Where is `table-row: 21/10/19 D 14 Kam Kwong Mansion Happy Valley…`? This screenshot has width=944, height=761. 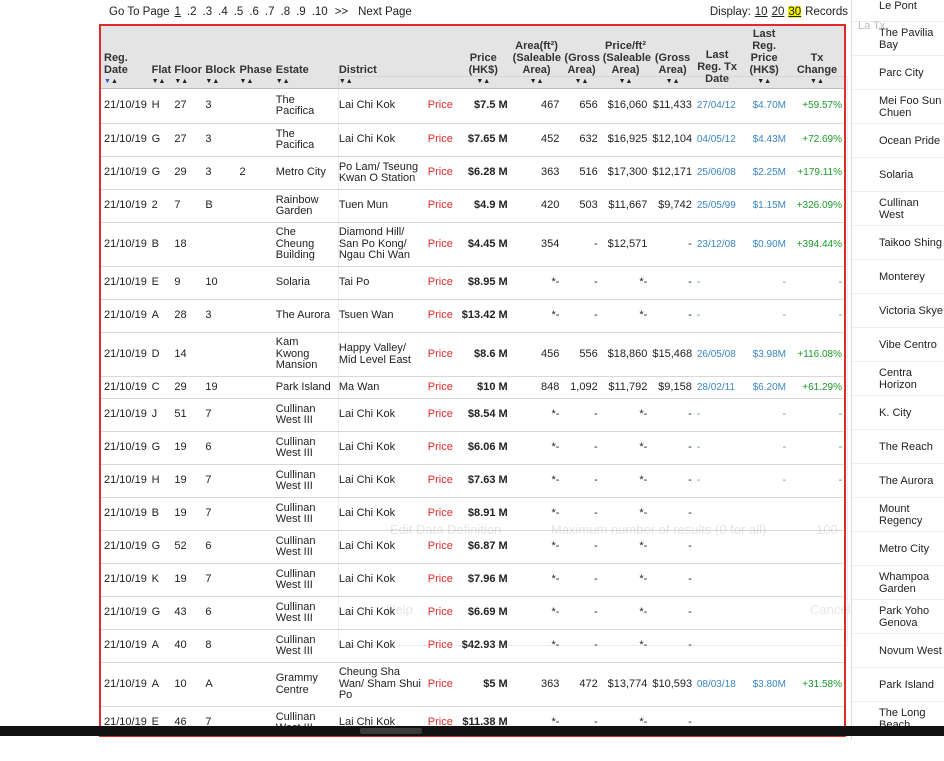 table-row: 21/10/19 D 14 Kam Kwong Mansion Happy Valley… is located at coordinates (472, 354).